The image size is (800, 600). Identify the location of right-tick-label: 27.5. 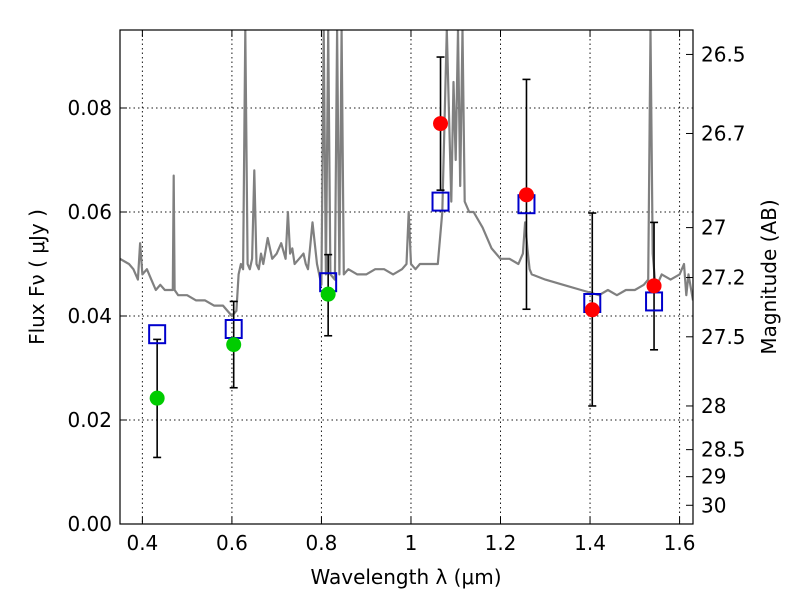
(723, 337).